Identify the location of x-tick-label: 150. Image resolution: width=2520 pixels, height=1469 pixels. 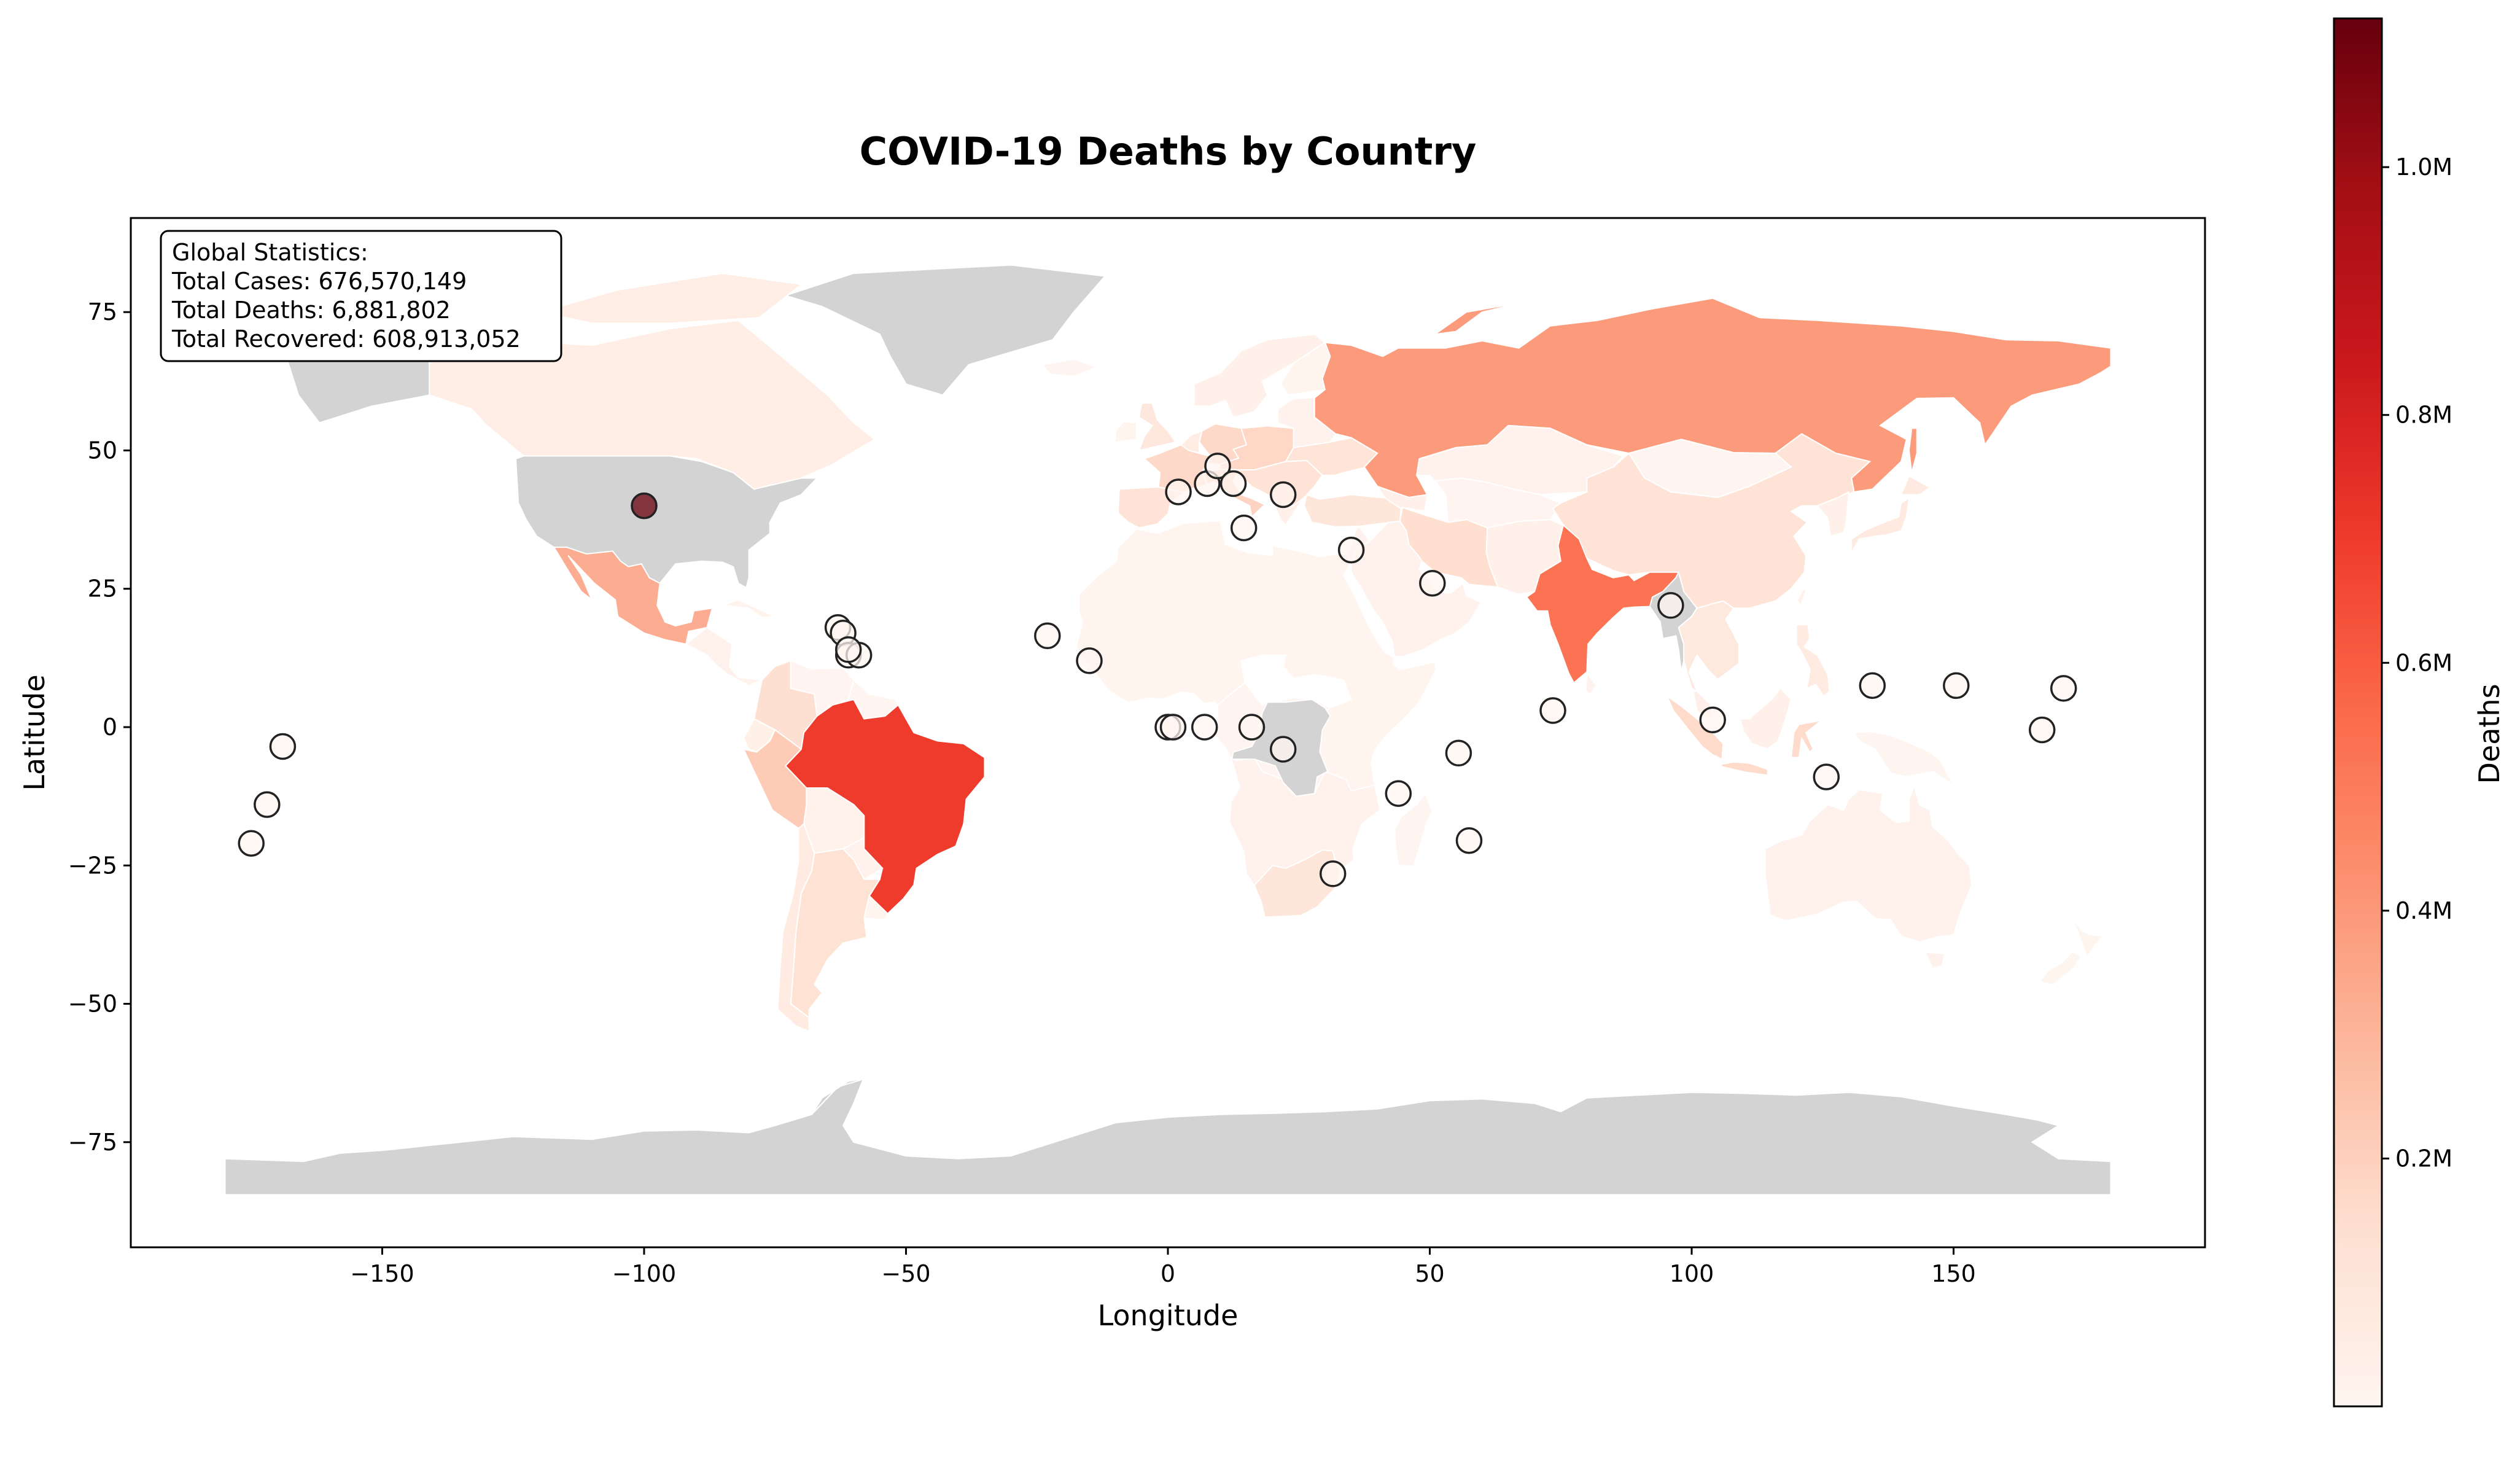
(1953, 1273).